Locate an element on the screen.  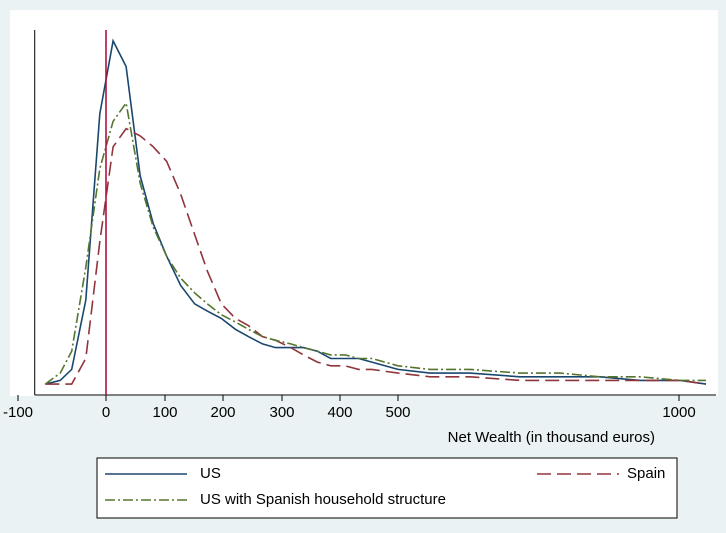
x-tick-label: 500 is located at coordinates (397, 412).